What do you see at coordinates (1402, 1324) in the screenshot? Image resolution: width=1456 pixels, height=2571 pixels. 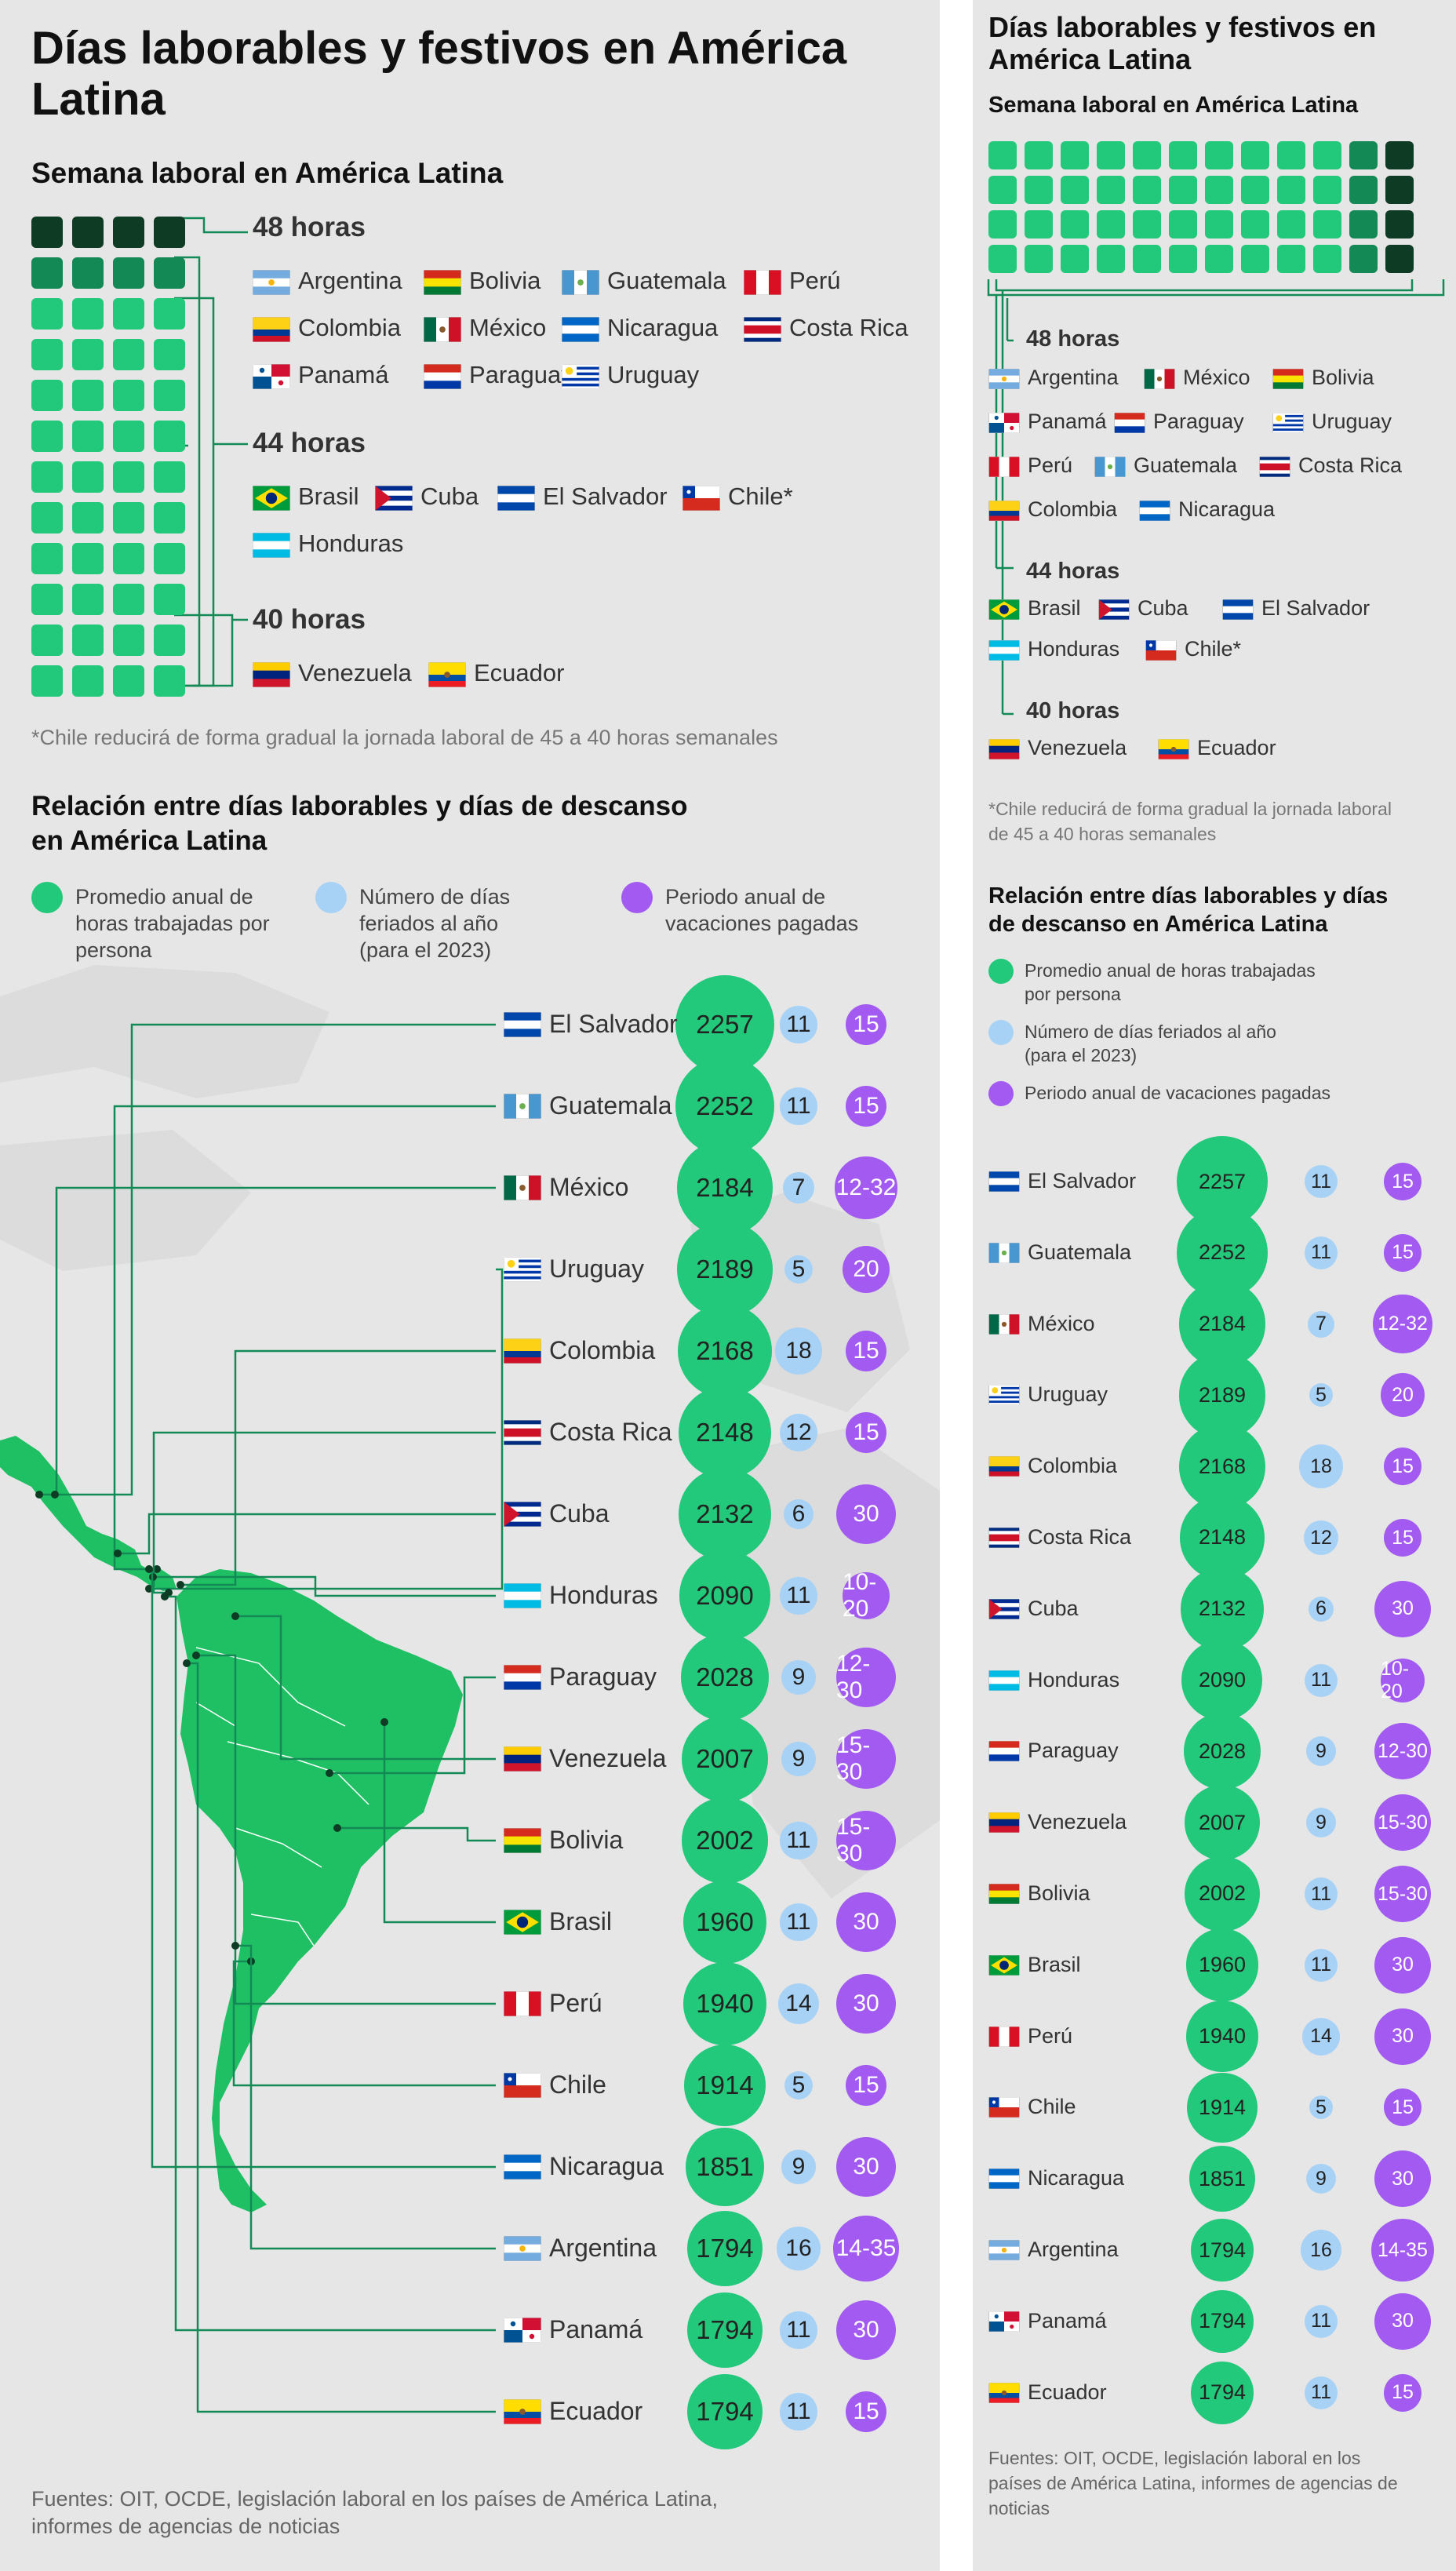 I see `vacation-bubble: 12-32` at bounding box center [1402, 1324].